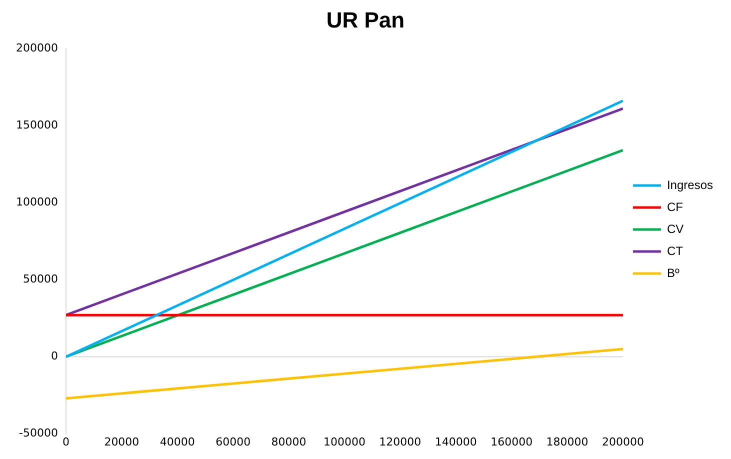 This screenshot has height=459, width=731. I want to click on x-tick-label: 0, so click(66, 441).